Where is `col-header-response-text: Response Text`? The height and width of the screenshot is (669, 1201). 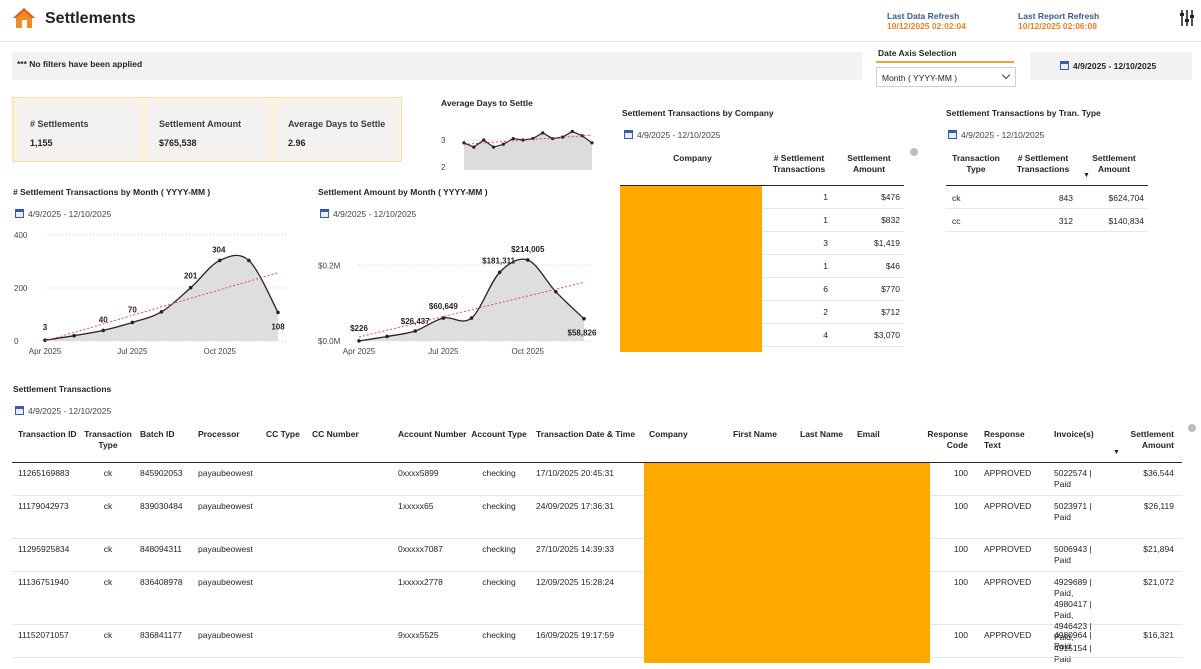 col-header-response-text: Response Text is located at coordinates (1004, 439).